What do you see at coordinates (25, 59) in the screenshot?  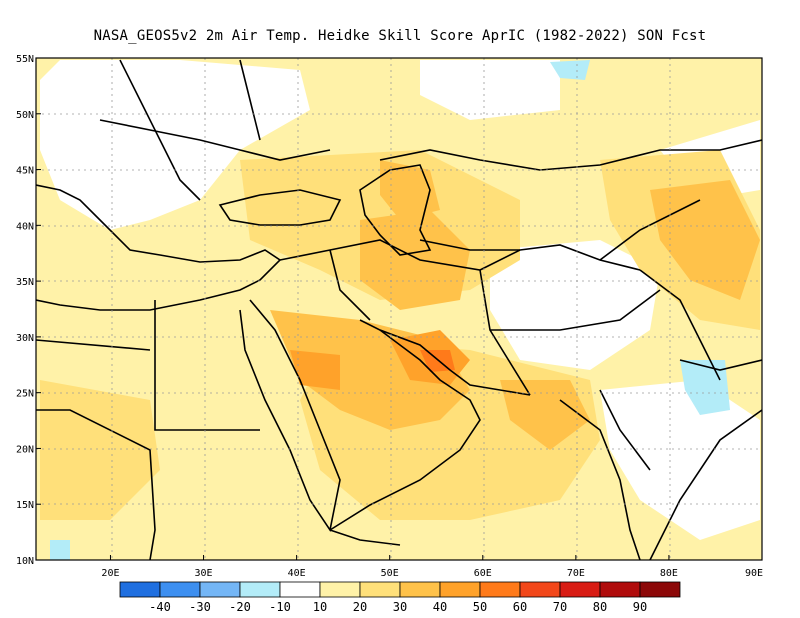 I see `lat-tick-label: 55N` at bounding box center [25, 59].